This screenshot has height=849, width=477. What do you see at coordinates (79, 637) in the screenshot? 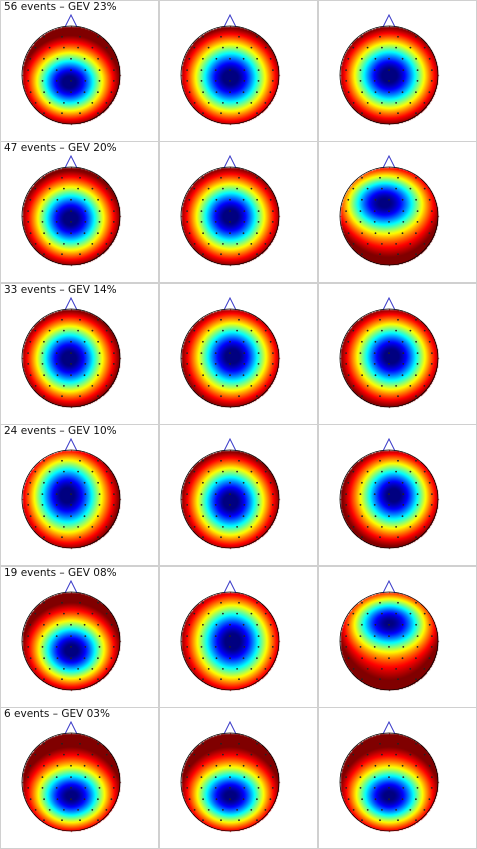
I see `topomap-cell: 19 events – GEV 08%` at bounding box center [79, 637].